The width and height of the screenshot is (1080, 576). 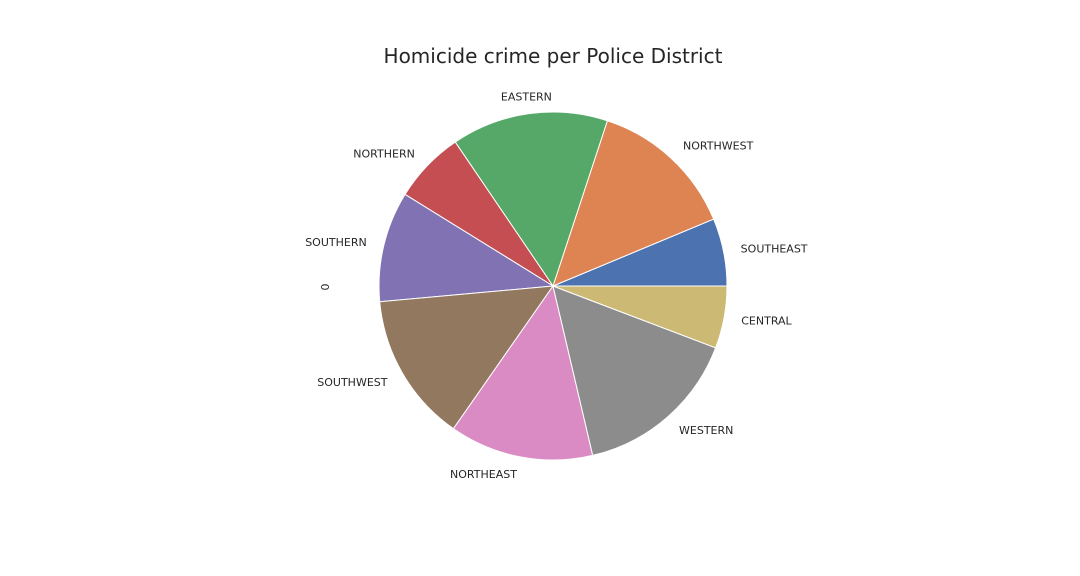 What do you see at coordinates (336, 242) in the screenshot?
I see `pie-label-southern: SOUTHERN` at bounding box center [336, 242].